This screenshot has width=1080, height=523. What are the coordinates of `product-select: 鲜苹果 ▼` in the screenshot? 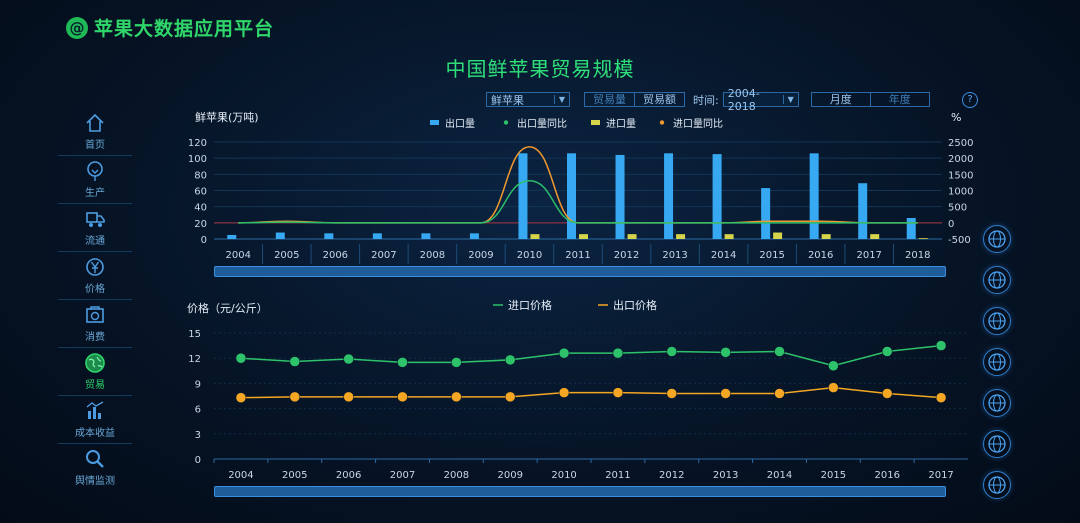 It's located at (528, 99).